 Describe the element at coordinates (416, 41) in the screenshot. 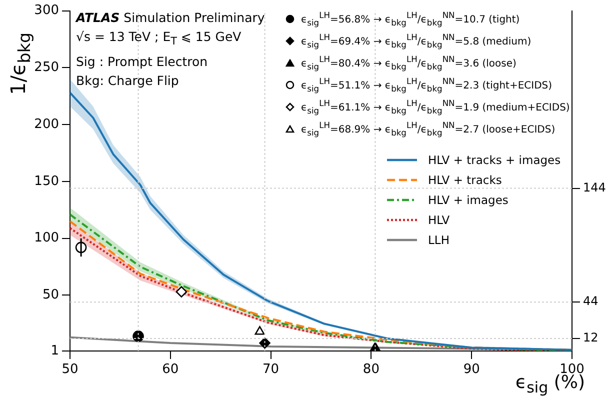

I see `text: ϵ$_{sig}$$^{LH}$=69.4% → ϵ$_{bkg}$$^{LH}$/ϵ$_{bkg}$$^{NN}$=5.8 (medium)` at that location.